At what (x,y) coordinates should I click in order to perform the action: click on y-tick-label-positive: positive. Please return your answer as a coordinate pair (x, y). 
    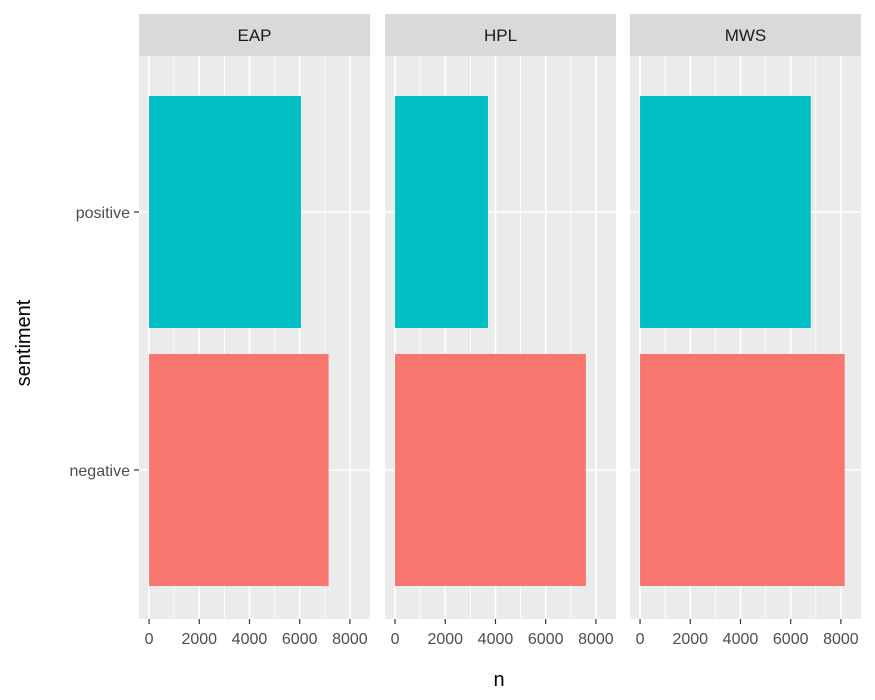
    Looking at the image, I should click on (103, 213).